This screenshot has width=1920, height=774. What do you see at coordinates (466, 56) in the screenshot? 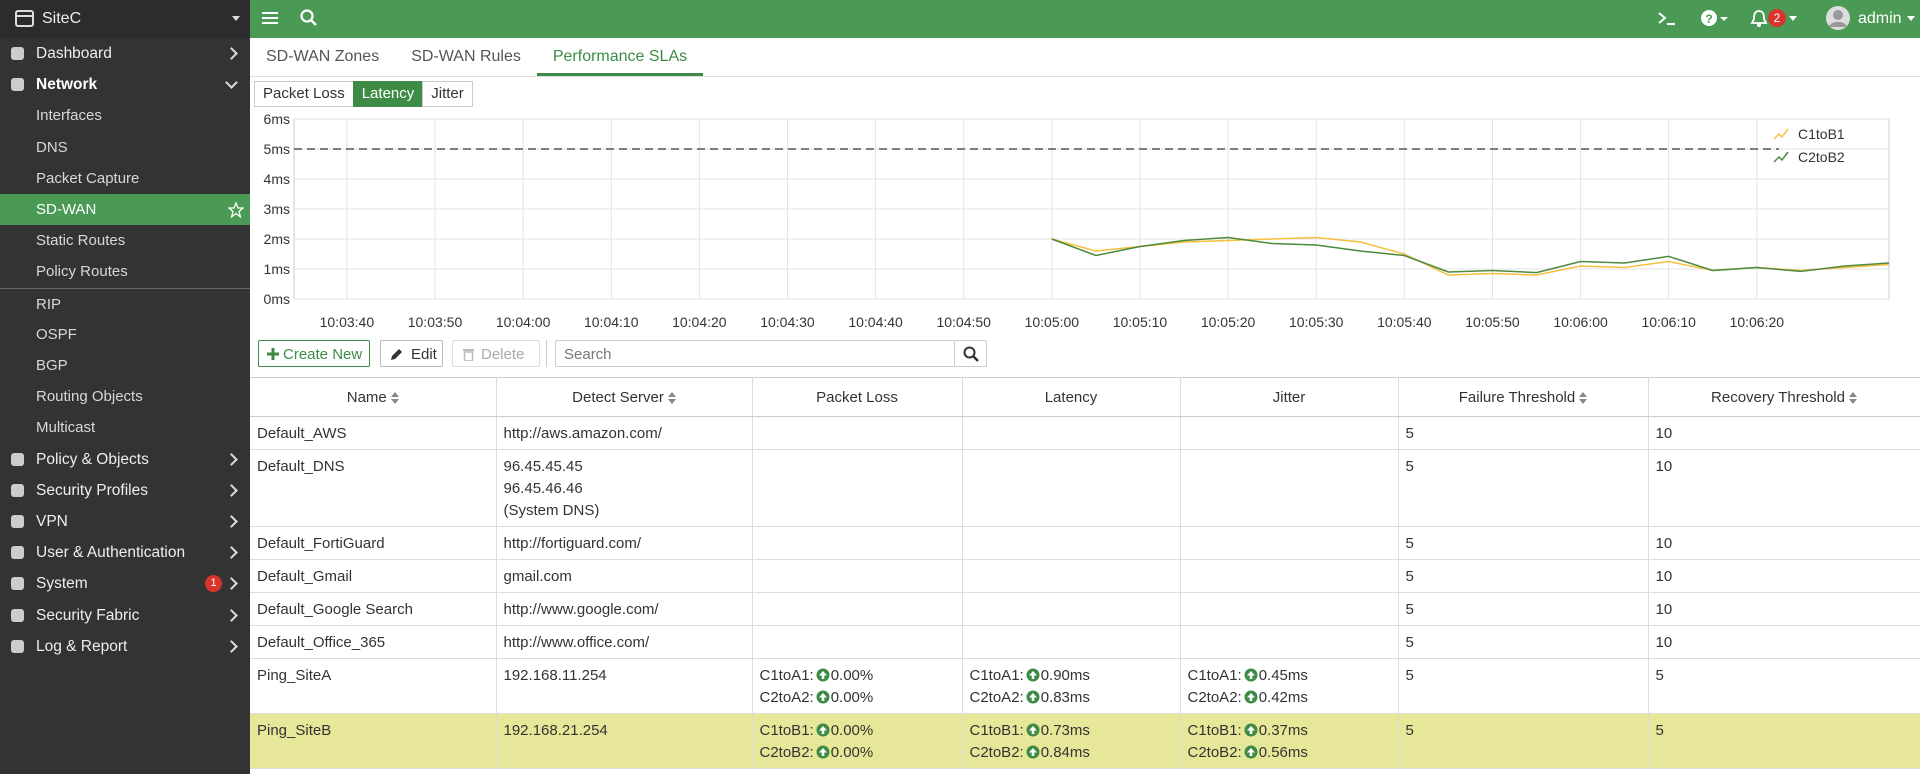
I see `tab: SD-WAN Rules` at bounding box center [466, 56].